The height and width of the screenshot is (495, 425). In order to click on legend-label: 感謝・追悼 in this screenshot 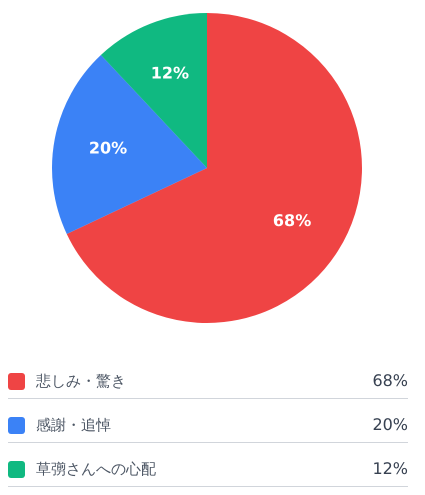, I will do `click(74, 425)`.